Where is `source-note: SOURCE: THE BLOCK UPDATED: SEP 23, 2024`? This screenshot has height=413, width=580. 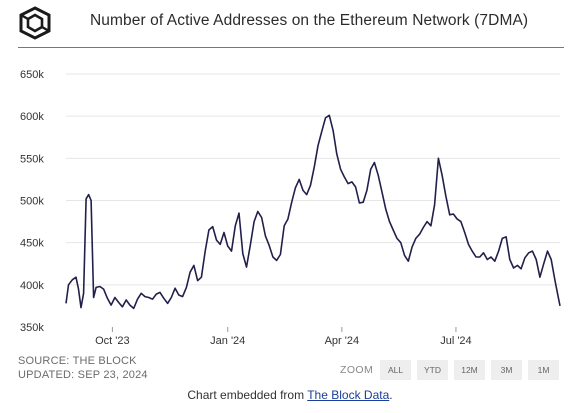
source-note: SOURCE: THE BLOCK UPDATED: SEP 23, 2024 is located at coordinates (83, 368).